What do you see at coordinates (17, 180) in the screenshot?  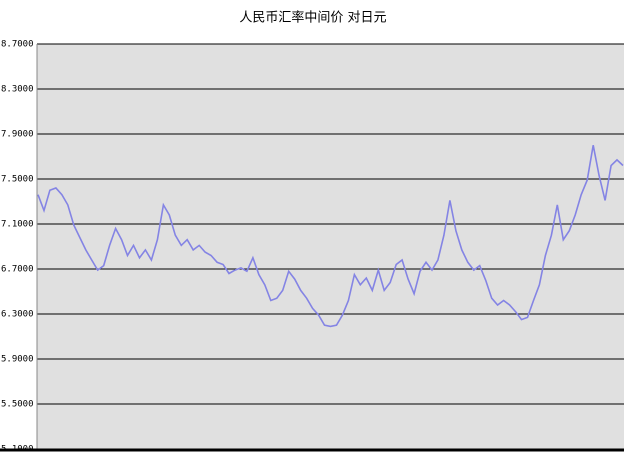 I see `y-tick-label: 7.5000` at bounding box center [17, 180].